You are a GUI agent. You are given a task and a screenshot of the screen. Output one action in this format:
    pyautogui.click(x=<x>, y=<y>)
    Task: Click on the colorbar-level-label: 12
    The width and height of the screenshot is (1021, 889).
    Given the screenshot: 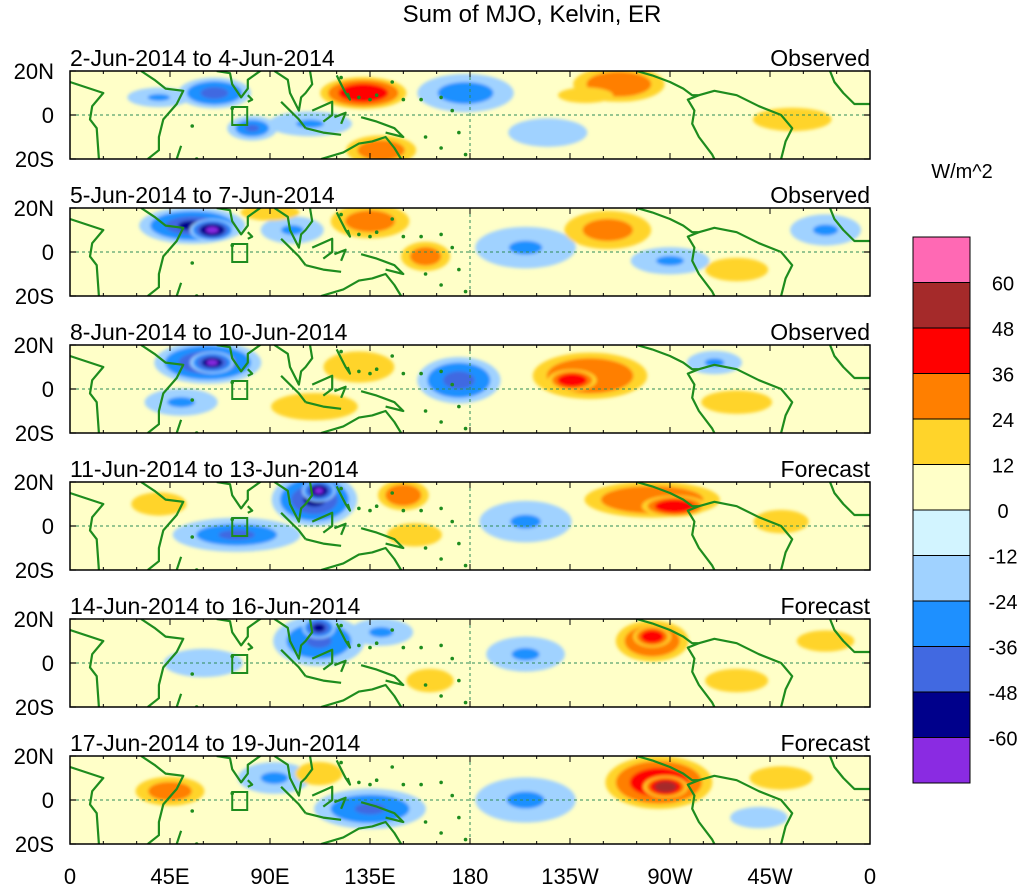 What is the action you would take?
    pyautogui.click(x=1003, y=467)
    